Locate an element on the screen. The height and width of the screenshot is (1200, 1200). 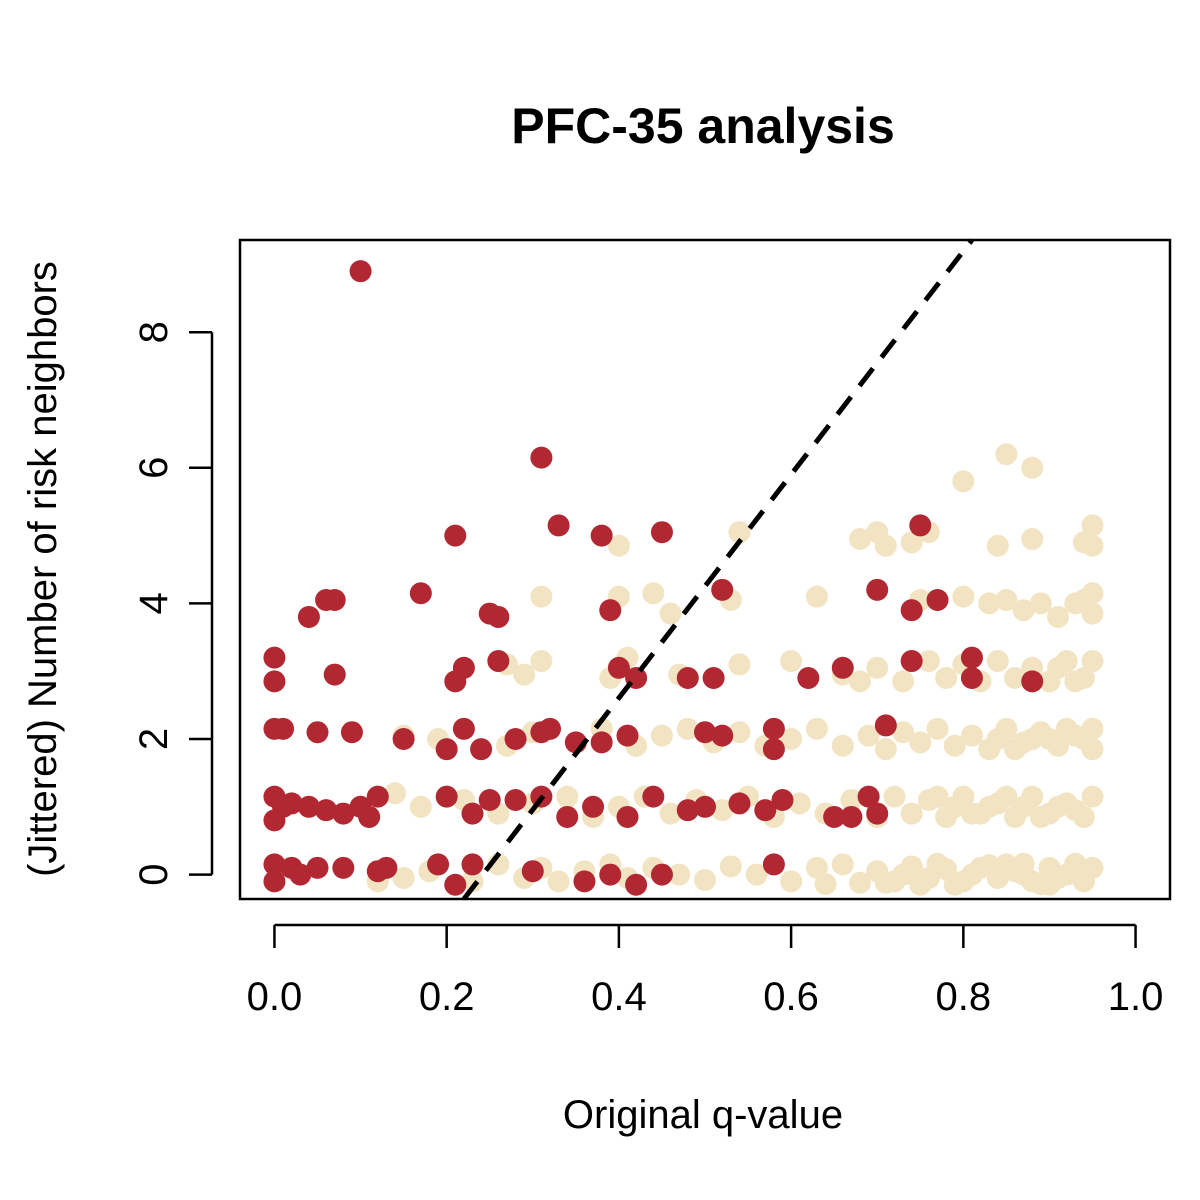
x-tick-label: 0.8 is located at coordinates (964, 997).